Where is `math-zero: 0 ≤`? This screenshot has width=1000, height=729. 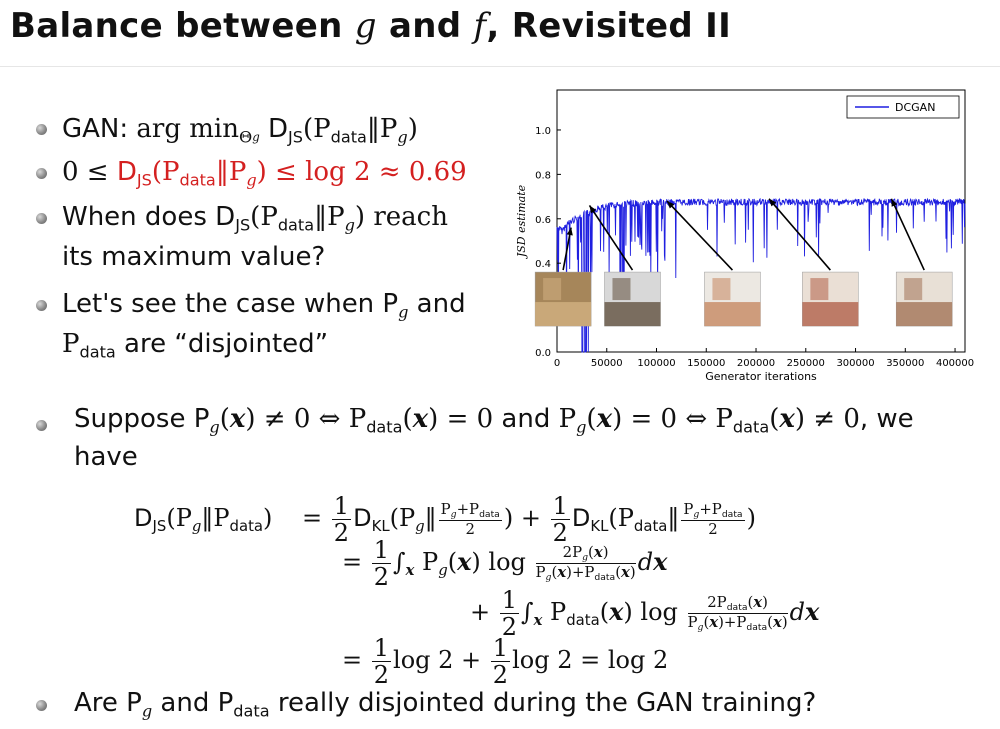
math-zero: 0 ≤ is located at coordinates (89, 172).